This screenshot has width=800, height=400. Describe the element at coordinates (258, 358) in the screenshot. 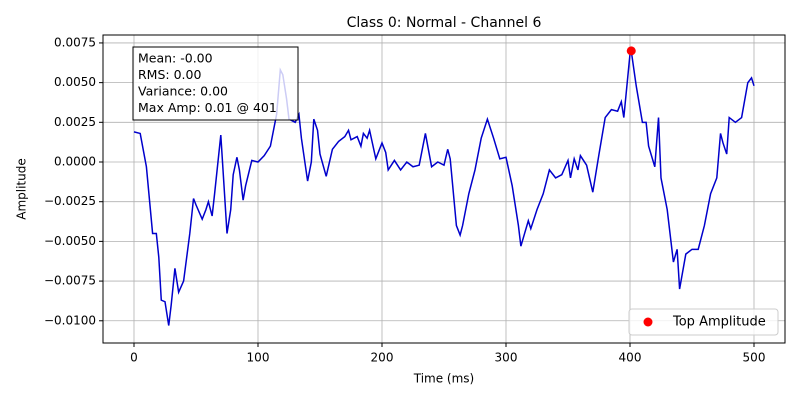

I see `x-tick-label: 100` at that location.